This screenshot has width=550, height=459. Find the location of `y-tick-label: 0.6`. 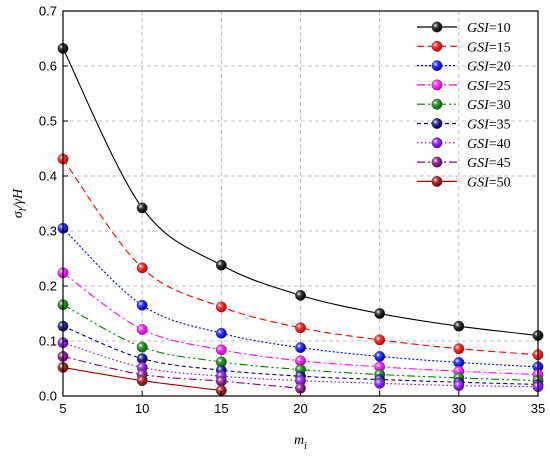

y-tick-label: 0.6 is located at coordinates (48, 66).